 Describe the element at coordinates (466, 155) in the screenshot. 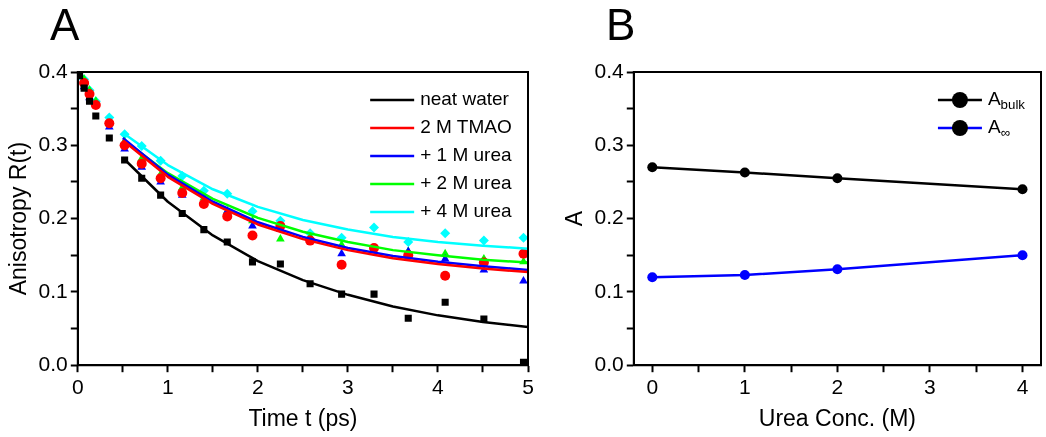

I see `legend-label: + 1 M urea` at that location.